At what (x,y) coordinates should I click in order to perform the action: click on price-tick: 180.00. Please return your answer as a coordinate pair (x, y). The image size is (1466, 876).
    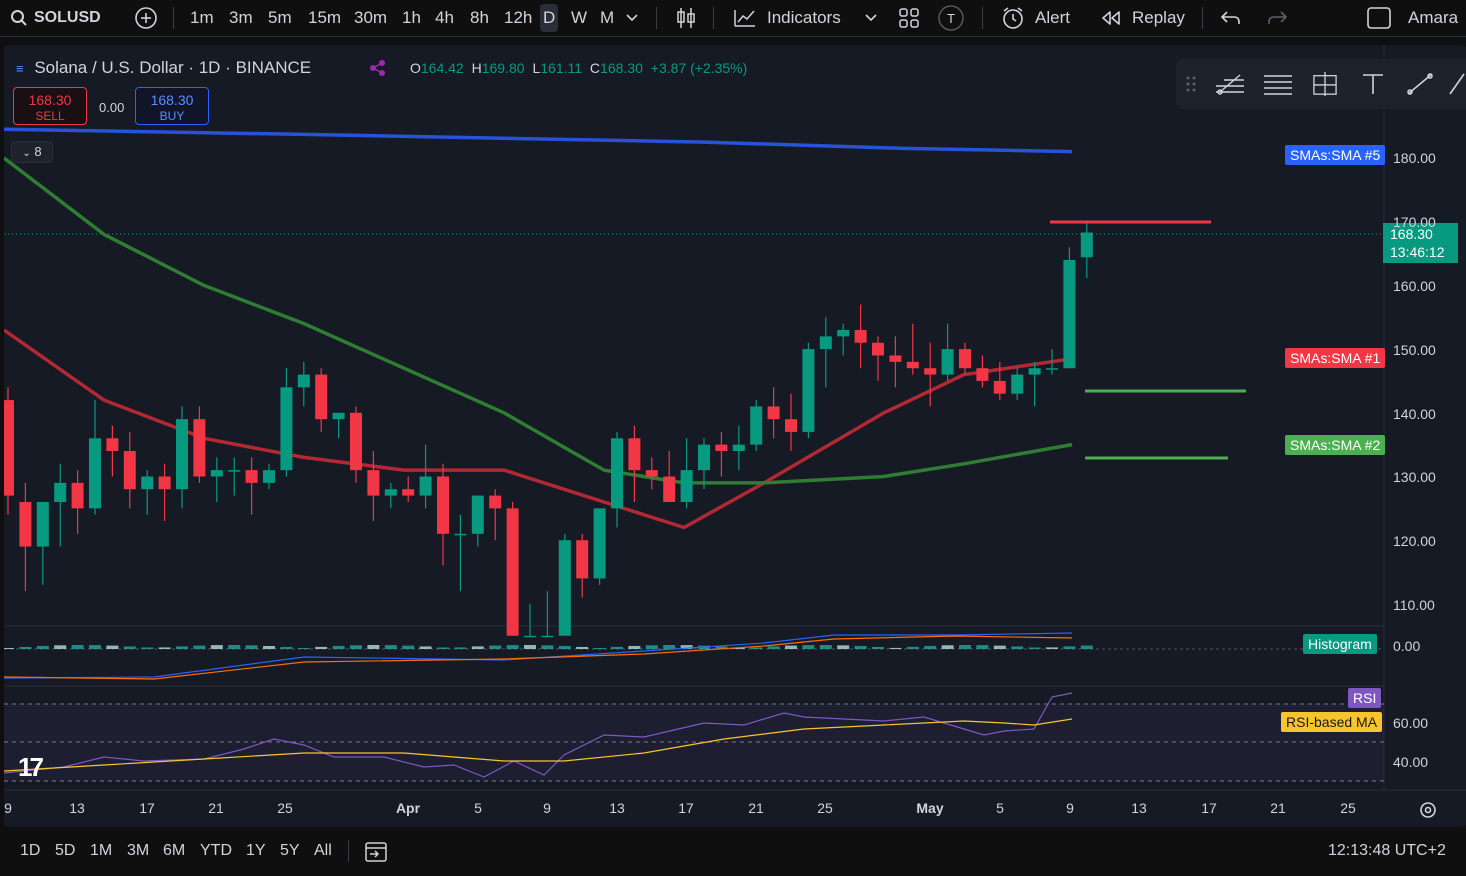
    Looking at the image, I should click on (1414, 158).